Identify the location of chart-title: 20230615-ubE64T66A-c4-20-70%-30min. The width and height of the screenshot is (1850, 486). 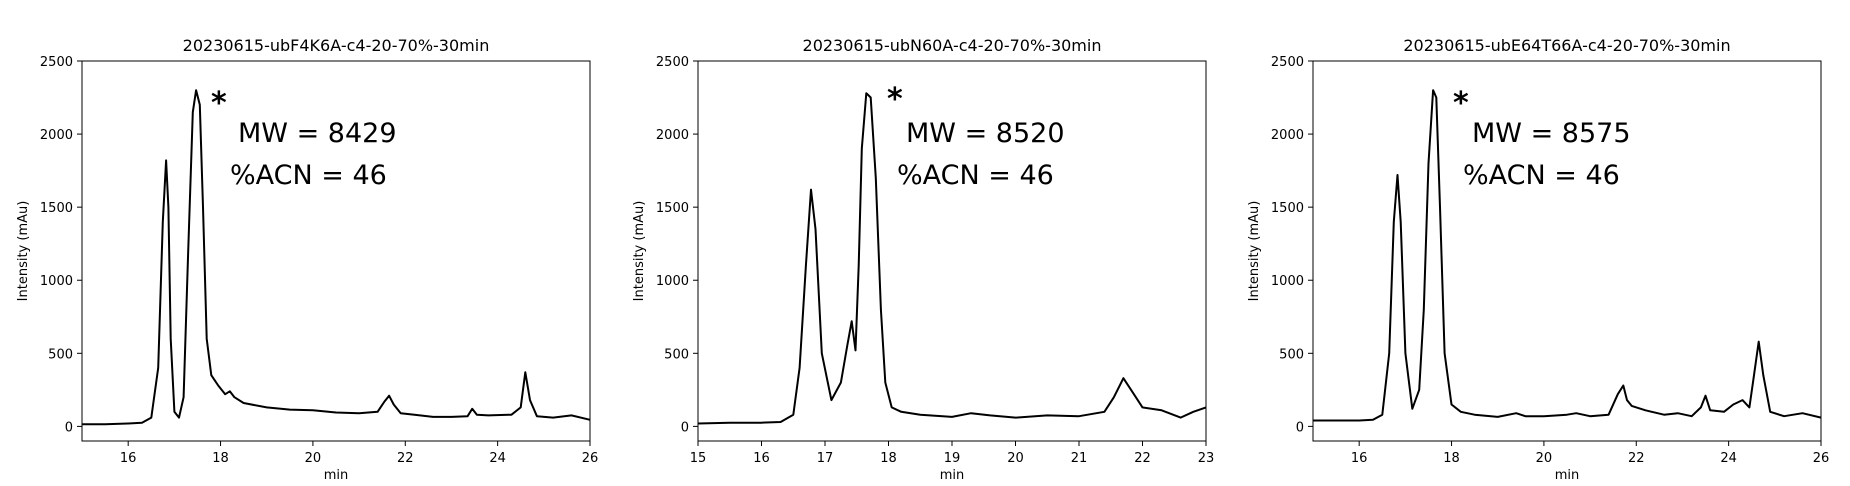
(1566, 45).